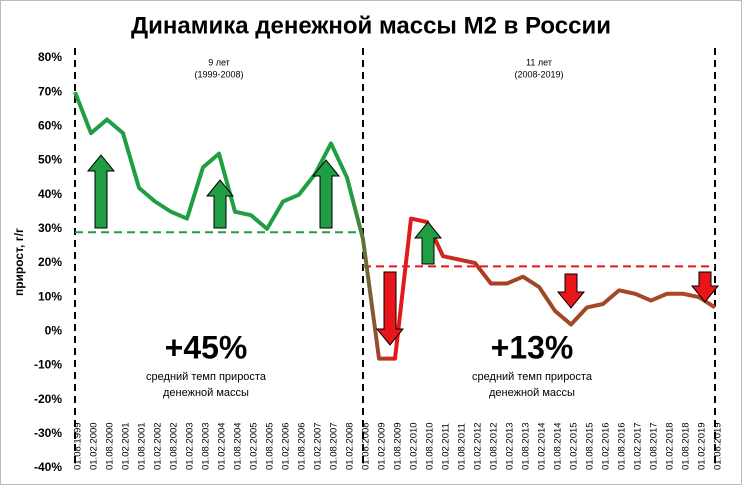  I want to click on y-tick-label: 60%, so click(50, 126).